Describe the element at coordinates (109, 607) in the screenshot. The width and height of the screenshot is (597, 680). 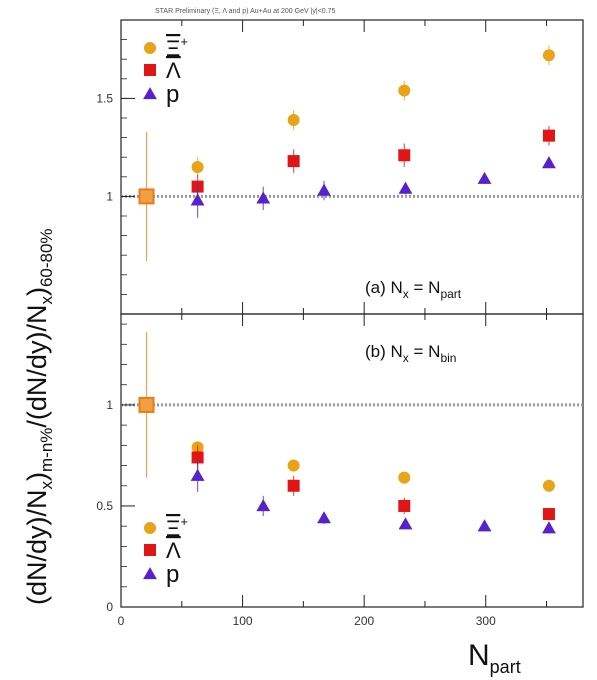
I see `y-tick-label: 0` at that location.